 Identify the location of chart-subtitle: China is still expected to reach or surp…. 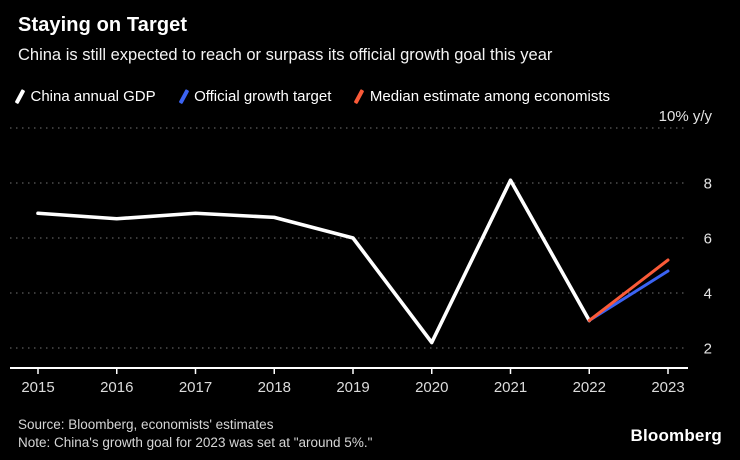
(285, 55).